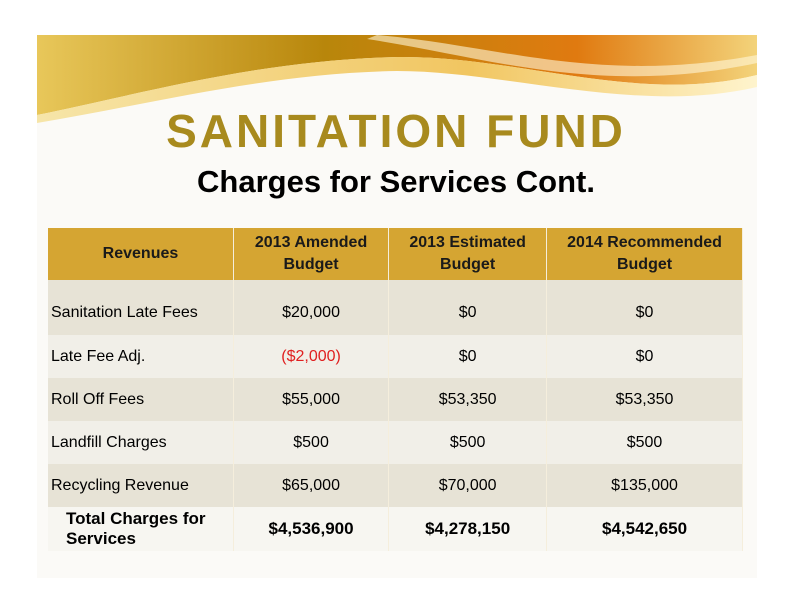  Describe the element at coordinates (141, 356) in the screenshot. I see `table-cell: Late Fee Adj.` at that location.